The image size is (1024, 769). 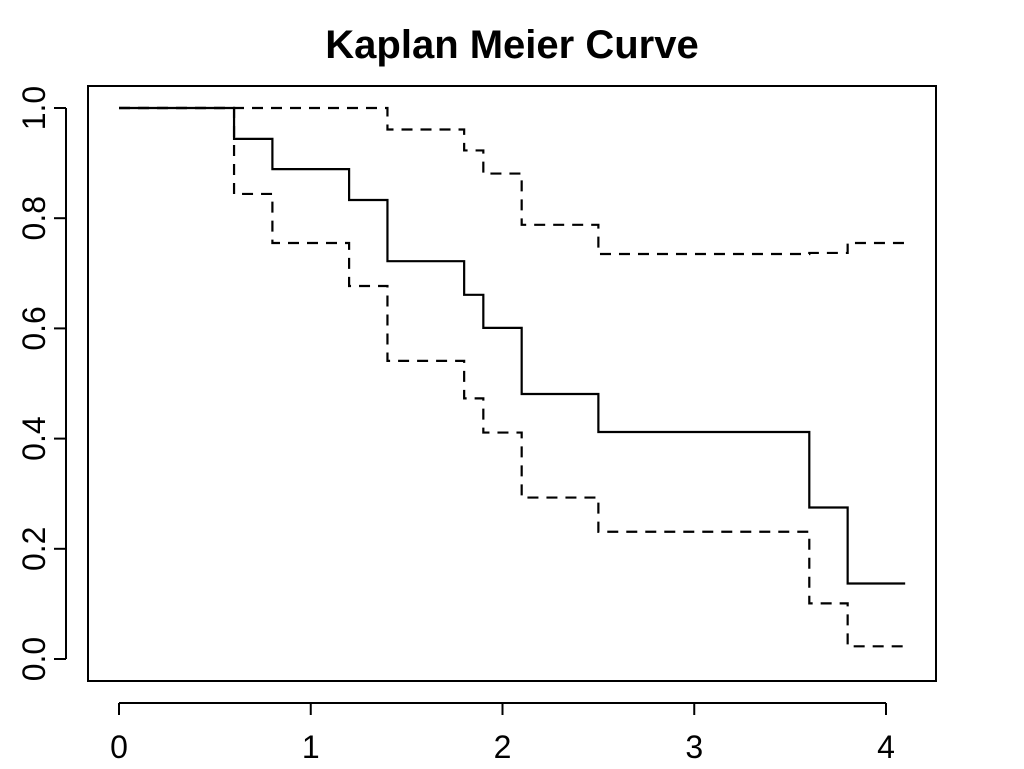 What do you see at coordinates (511, 45) in the screenshot?
I see `chart-title: Kaplan Meier Curve` at bounding box center [511, 45].